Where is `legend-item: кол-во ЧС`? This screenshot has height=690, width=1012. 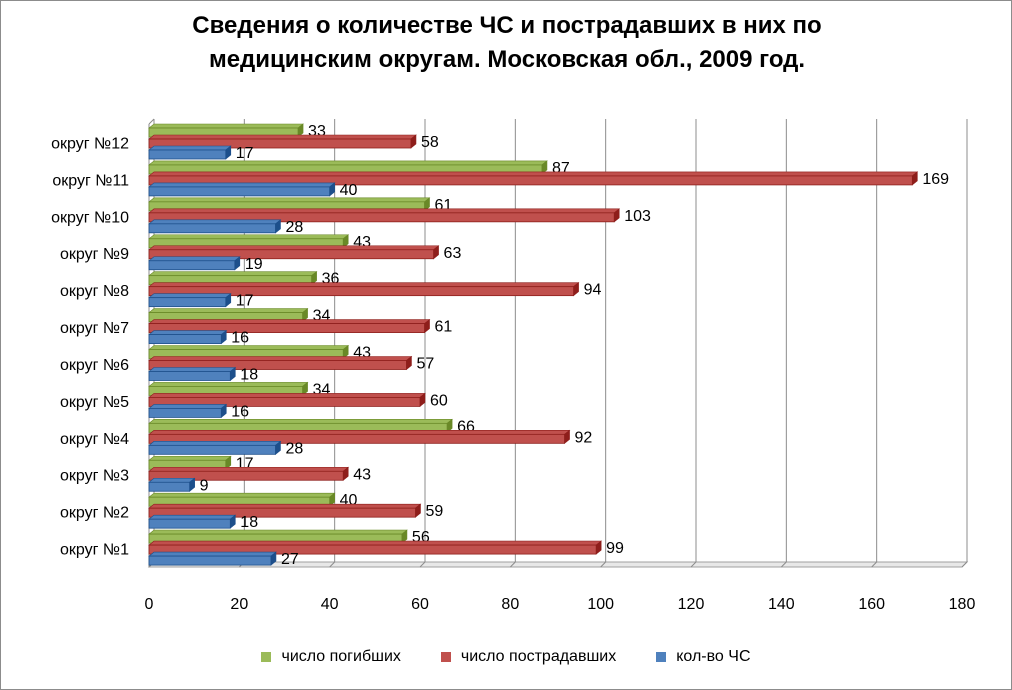
legend-item: кол-во ЧС is located at coordinates (703, 657).